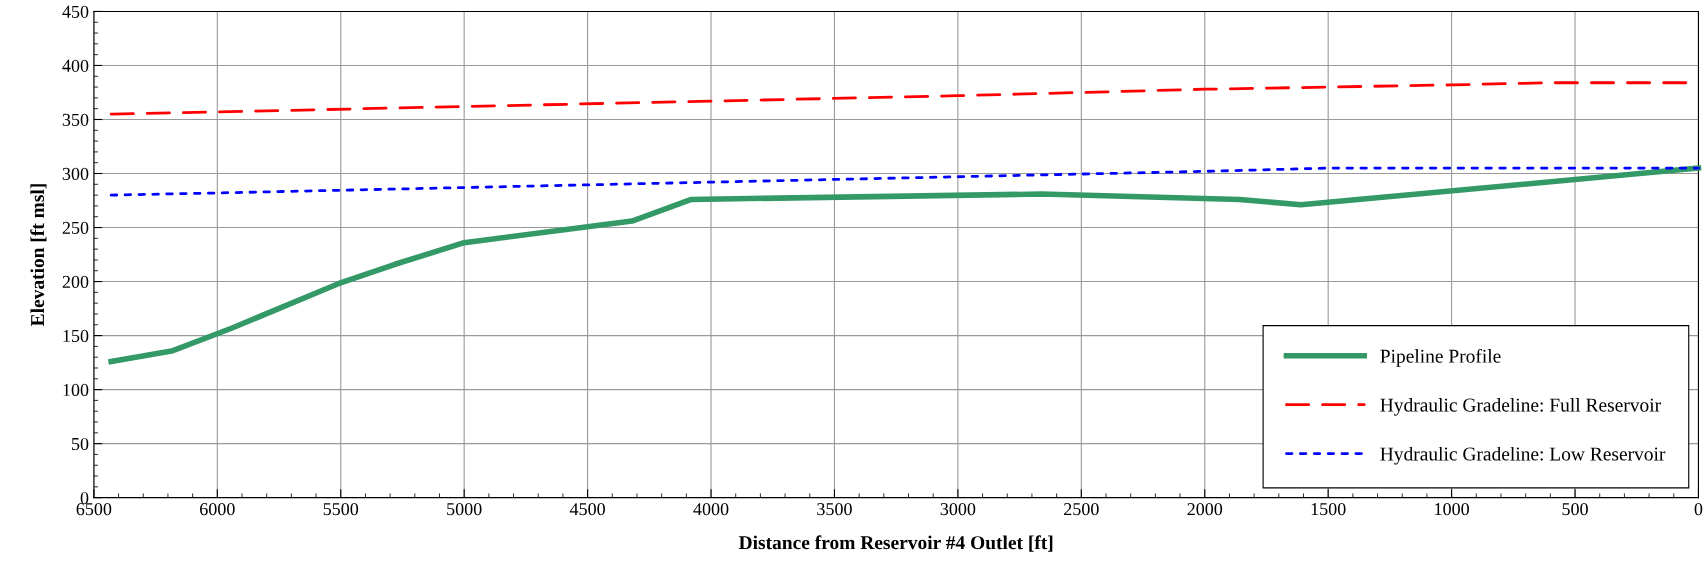 The height and width of the screenshot is (572, 1707). Describe the element at coordinates (1328, 509) in the screenshot. I see `x-tick-label: 1500` at that location.